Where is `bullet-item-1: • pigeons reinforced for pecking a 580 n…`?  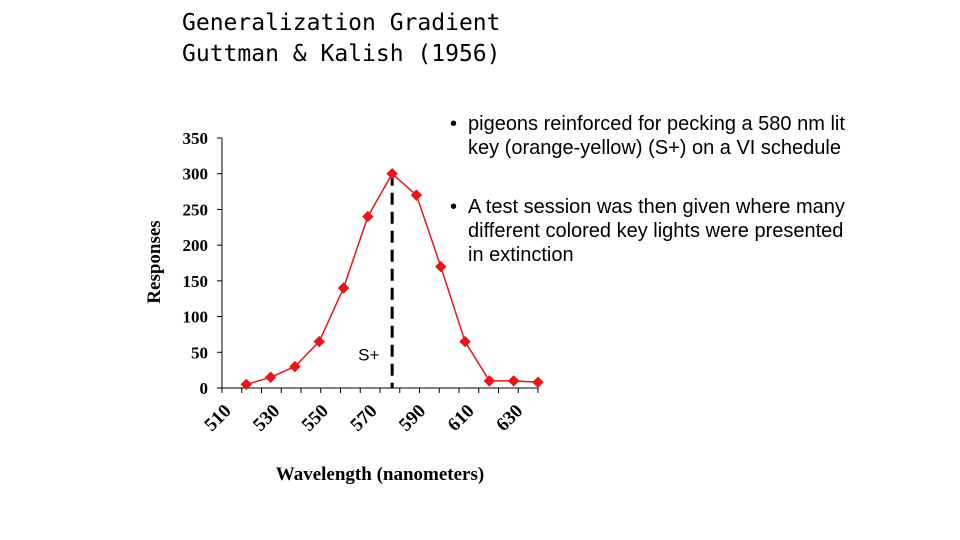 bullet-item-1: • pigeons reinforced for pecking a 580 n… is located at coordinates (650, 136).